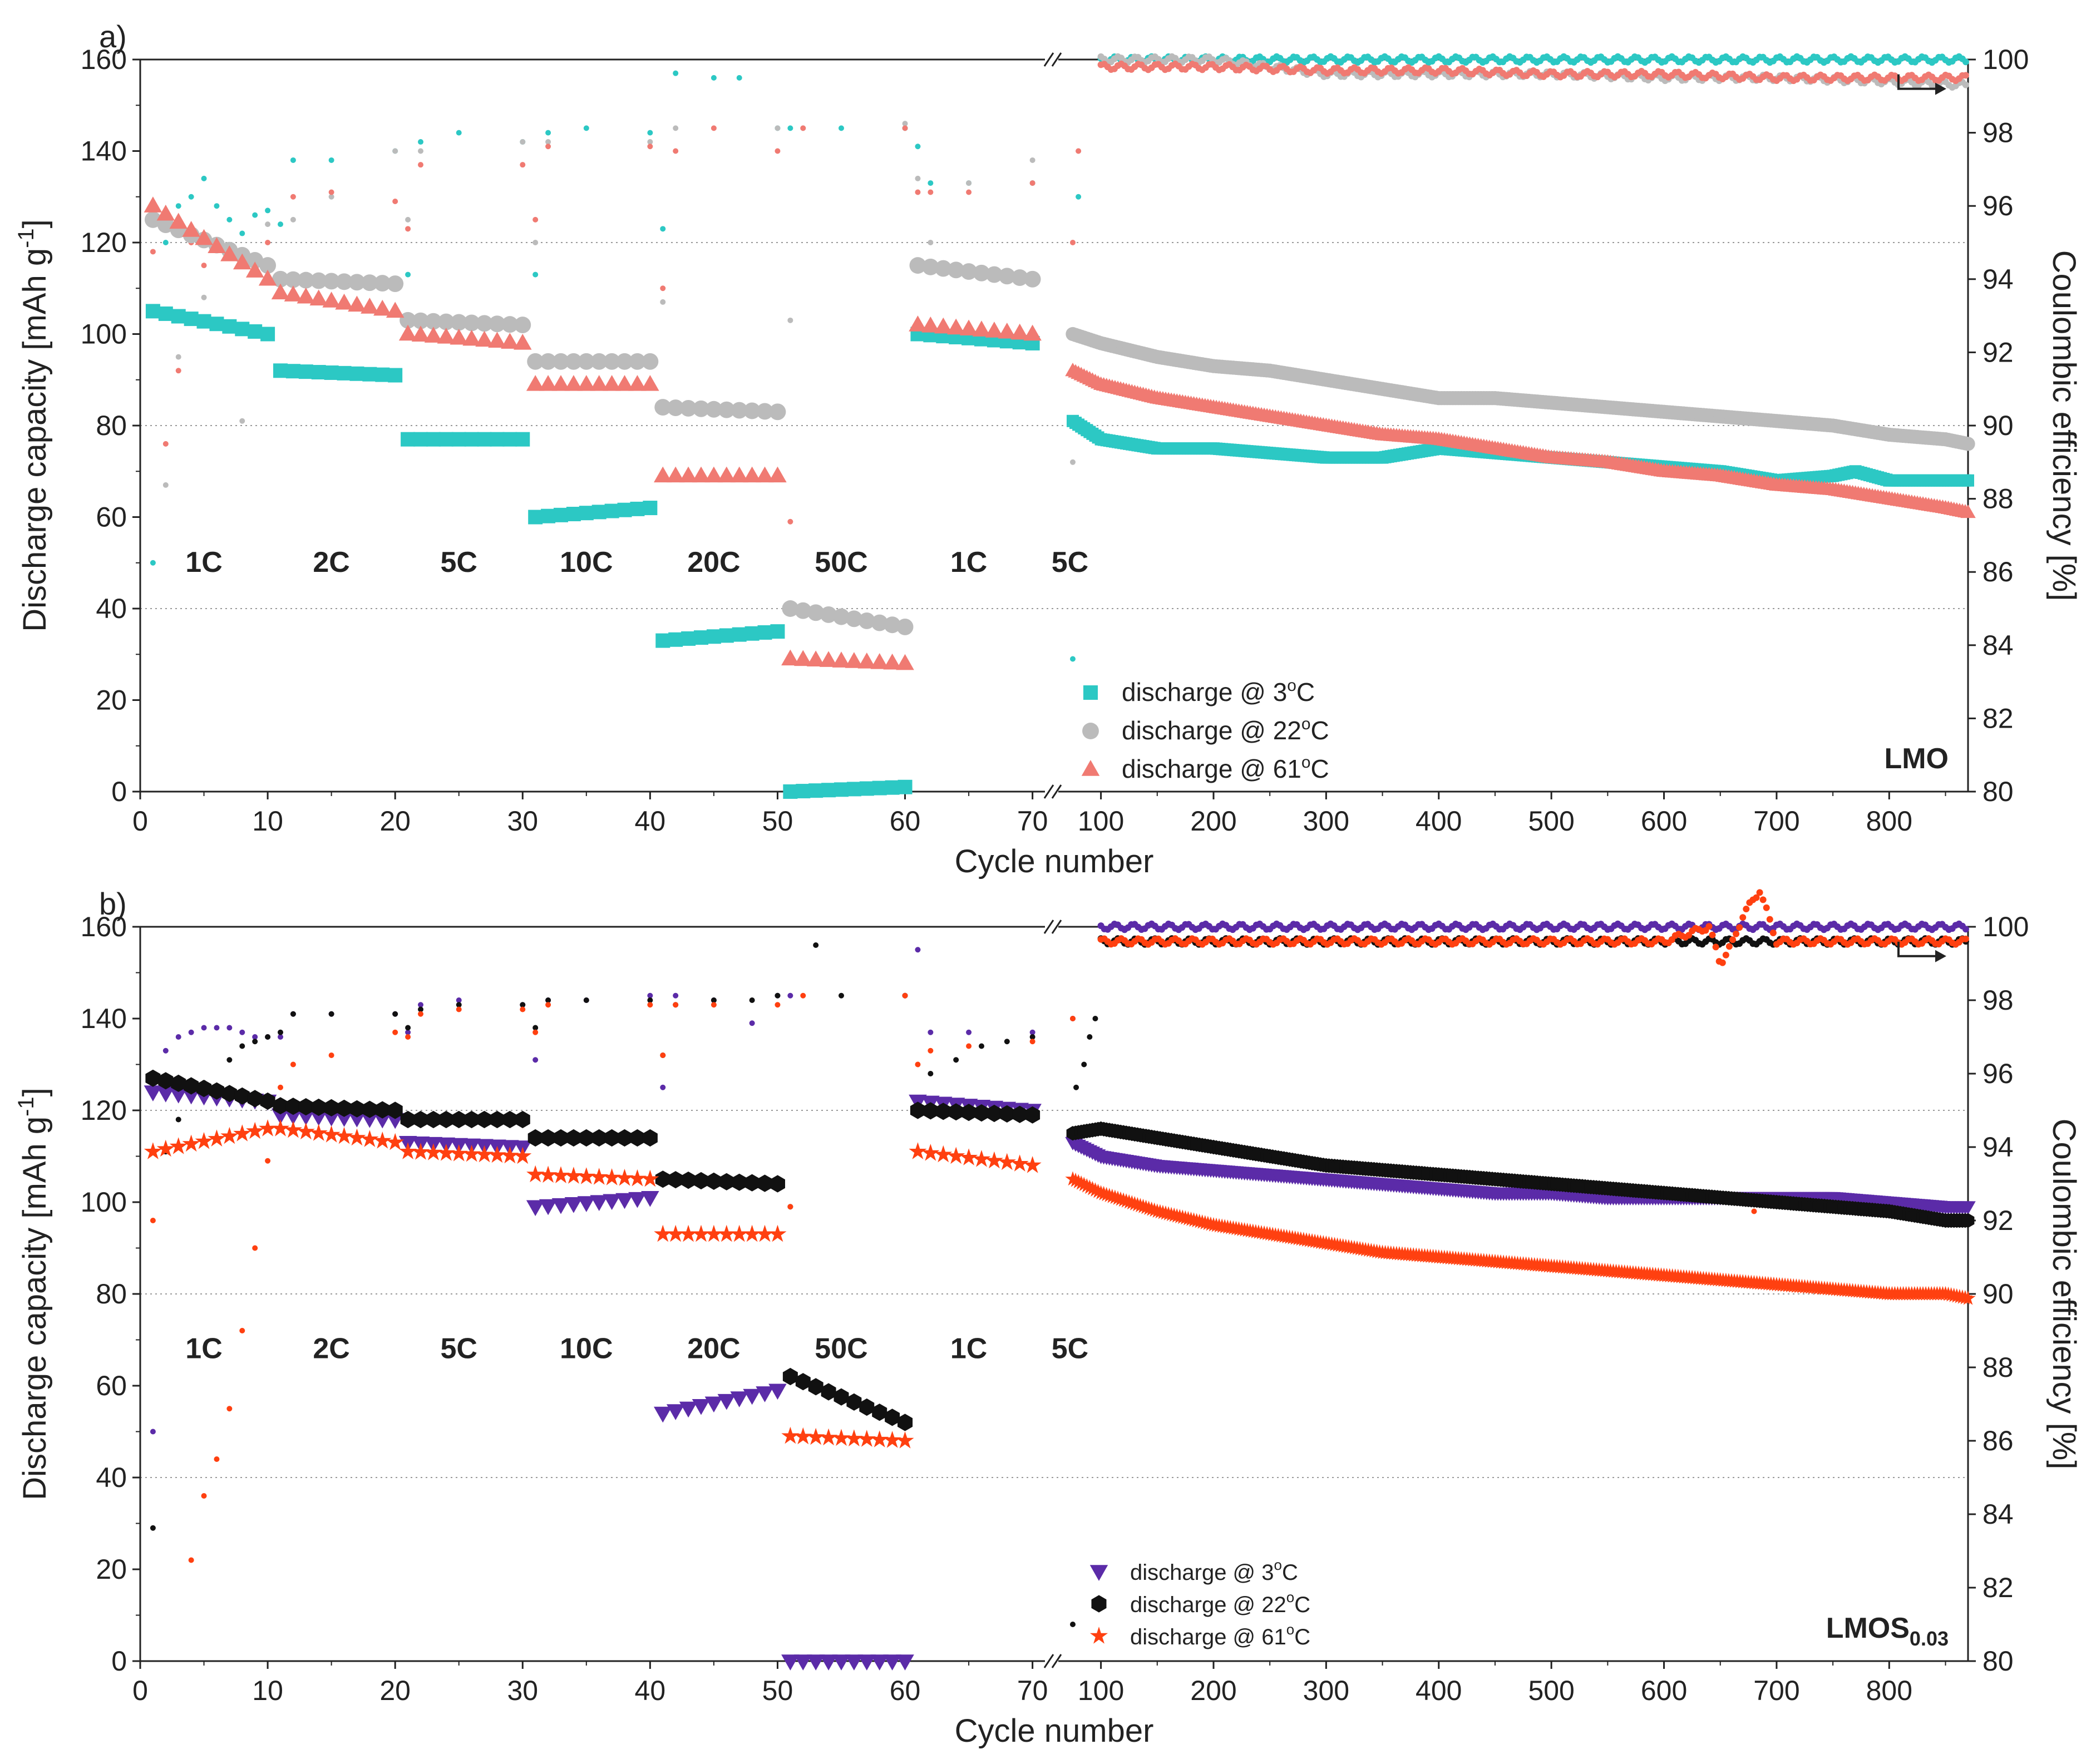  Describe the element at coordinates (395, 1690) in the screenshot. I see `x-tick-label: 20` at that location.